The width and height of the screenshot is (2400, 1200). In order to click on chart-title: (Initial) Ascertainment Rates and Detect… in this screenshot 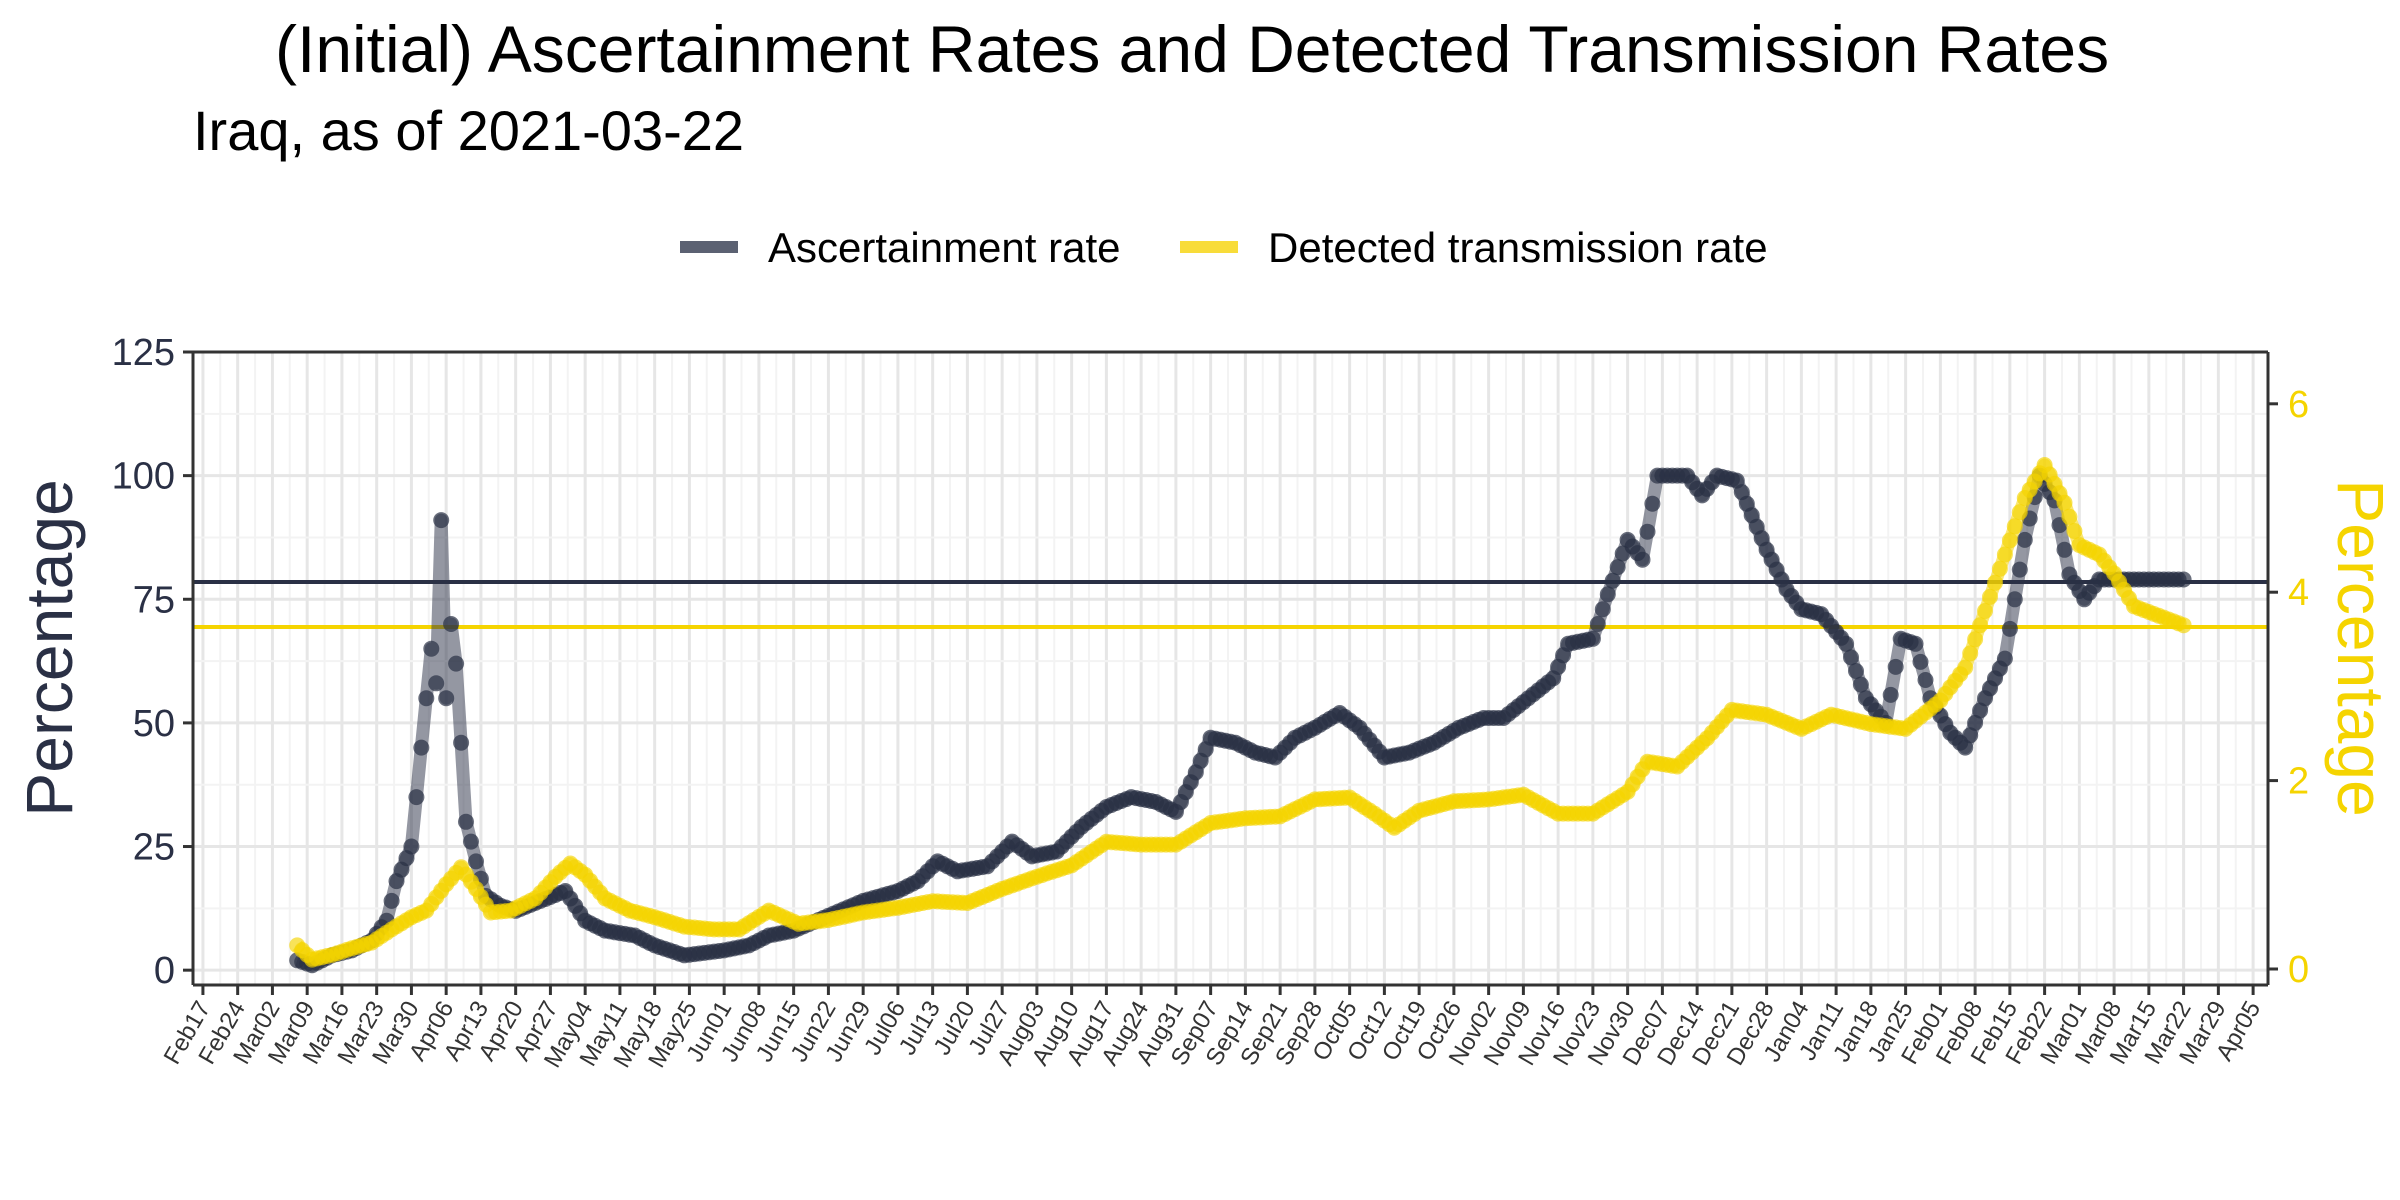, I will do `click(1192, 49)`.